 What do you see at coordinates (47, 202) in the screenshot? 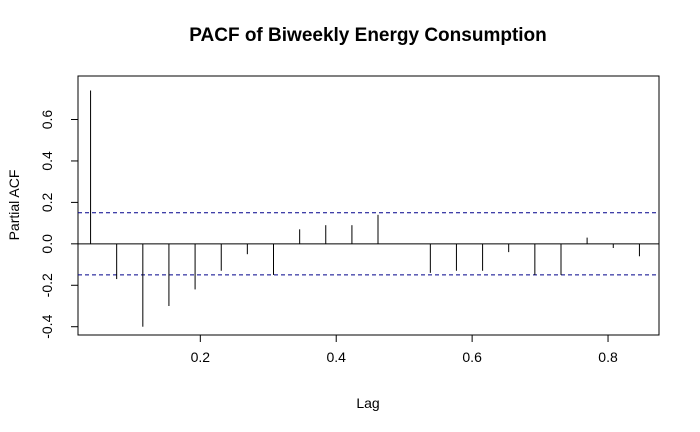
I see `y-tick-label: 0.2` at bounding box center [47, 202].